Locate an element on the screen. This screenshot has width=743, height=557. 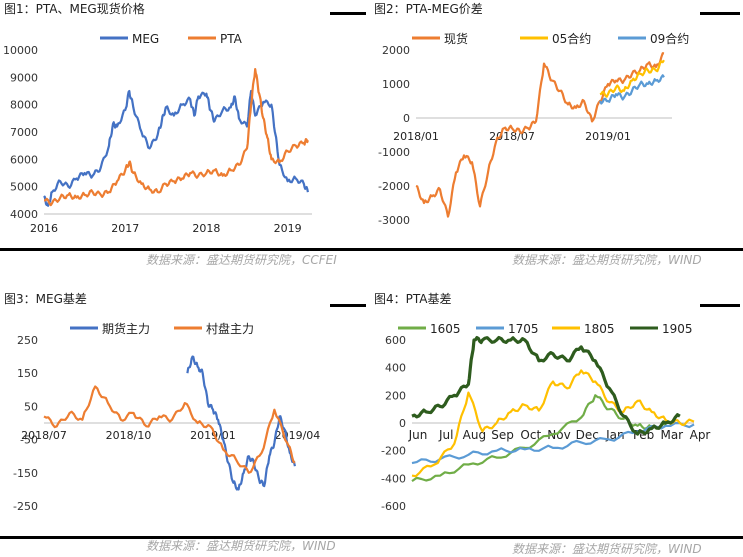
x-tick-label: Aug is located at coordinates (474, 435).